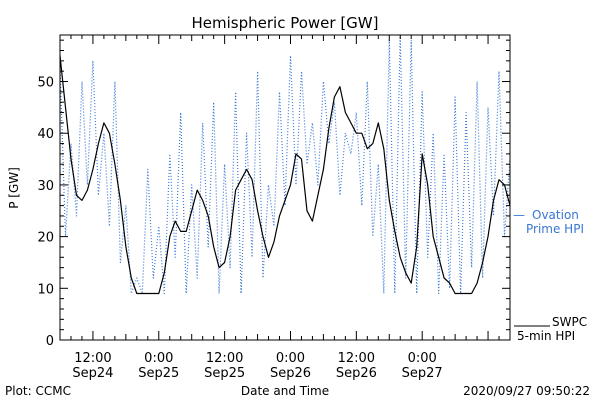 The width and height of the screenshot is (600, 404). I want to click on plot-timestamp: 2020/09/27 09:50:22, so click(526, 391).